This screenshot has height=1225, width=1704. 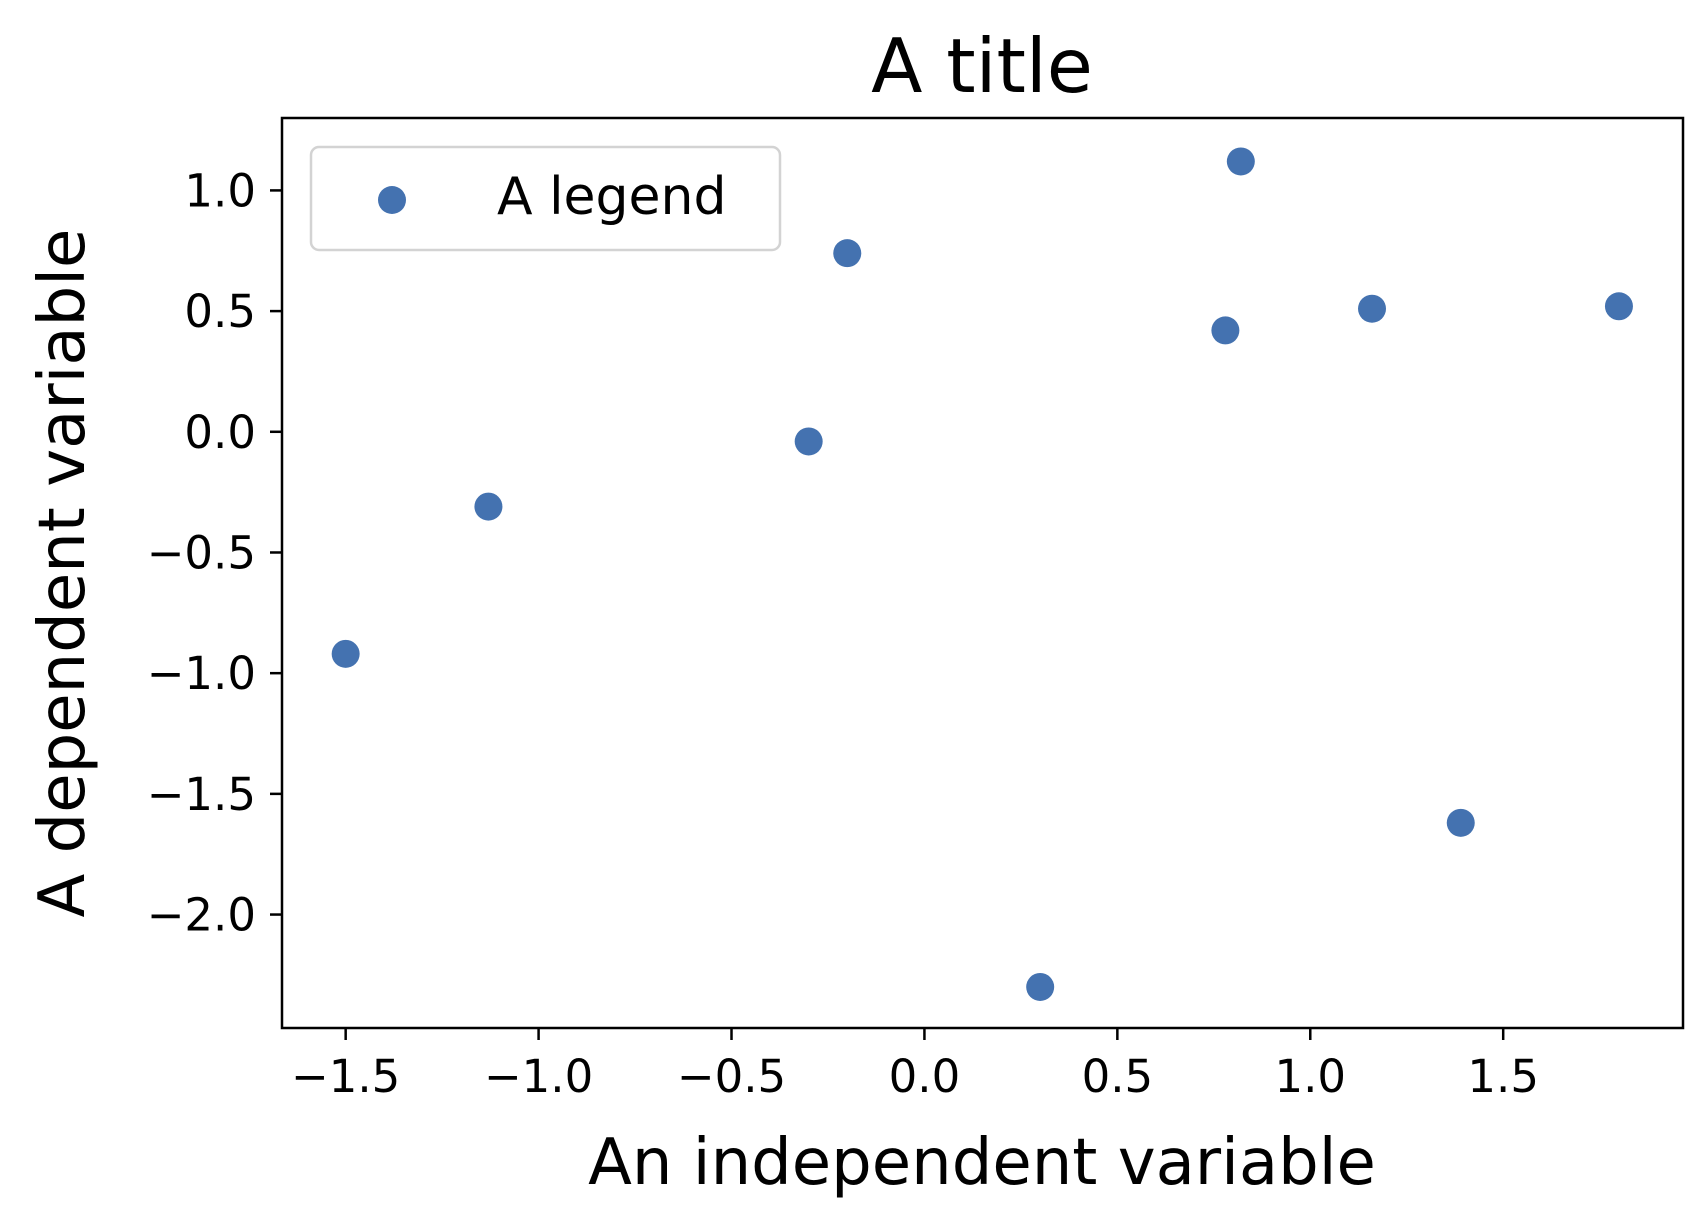 What do you see at coordinates (201, 552) in the screenshot?
I see `y-tick-label: −0.5` at bounding box center [201, 552].